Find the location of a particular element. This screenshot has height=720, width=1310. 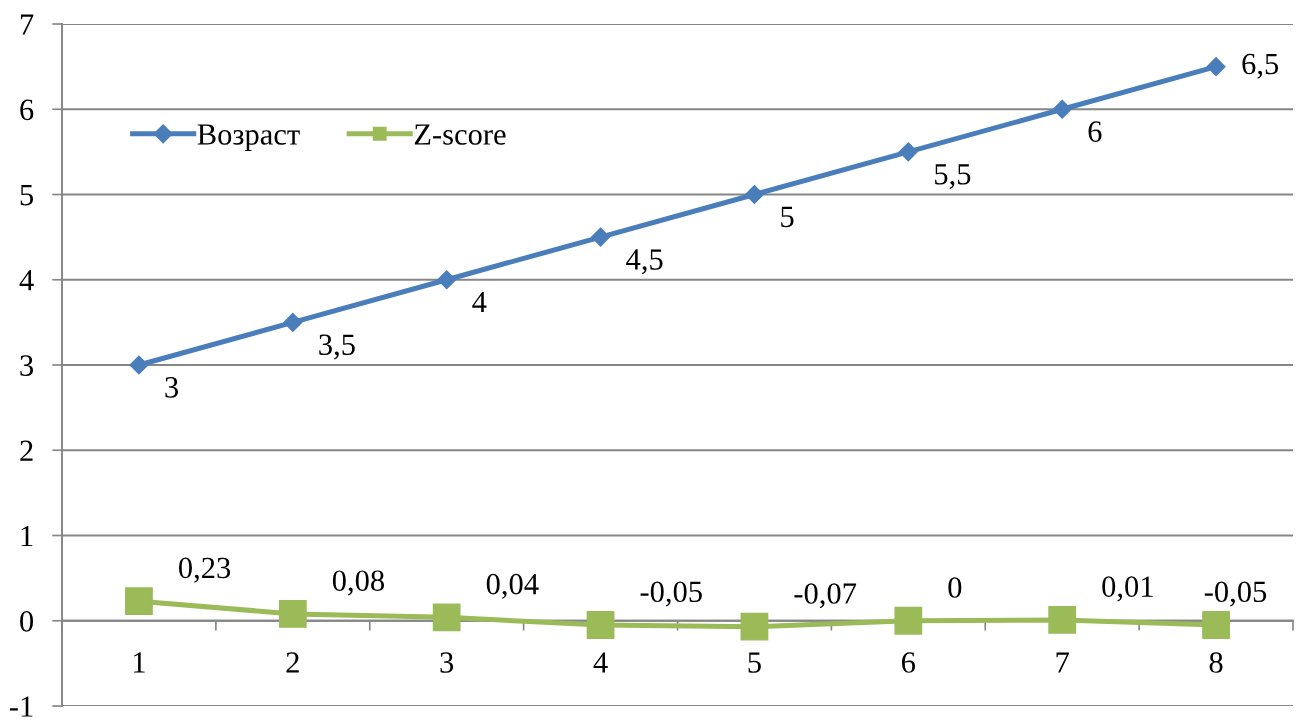

y-tick-label: 1 is located at coordinates (27, 536).